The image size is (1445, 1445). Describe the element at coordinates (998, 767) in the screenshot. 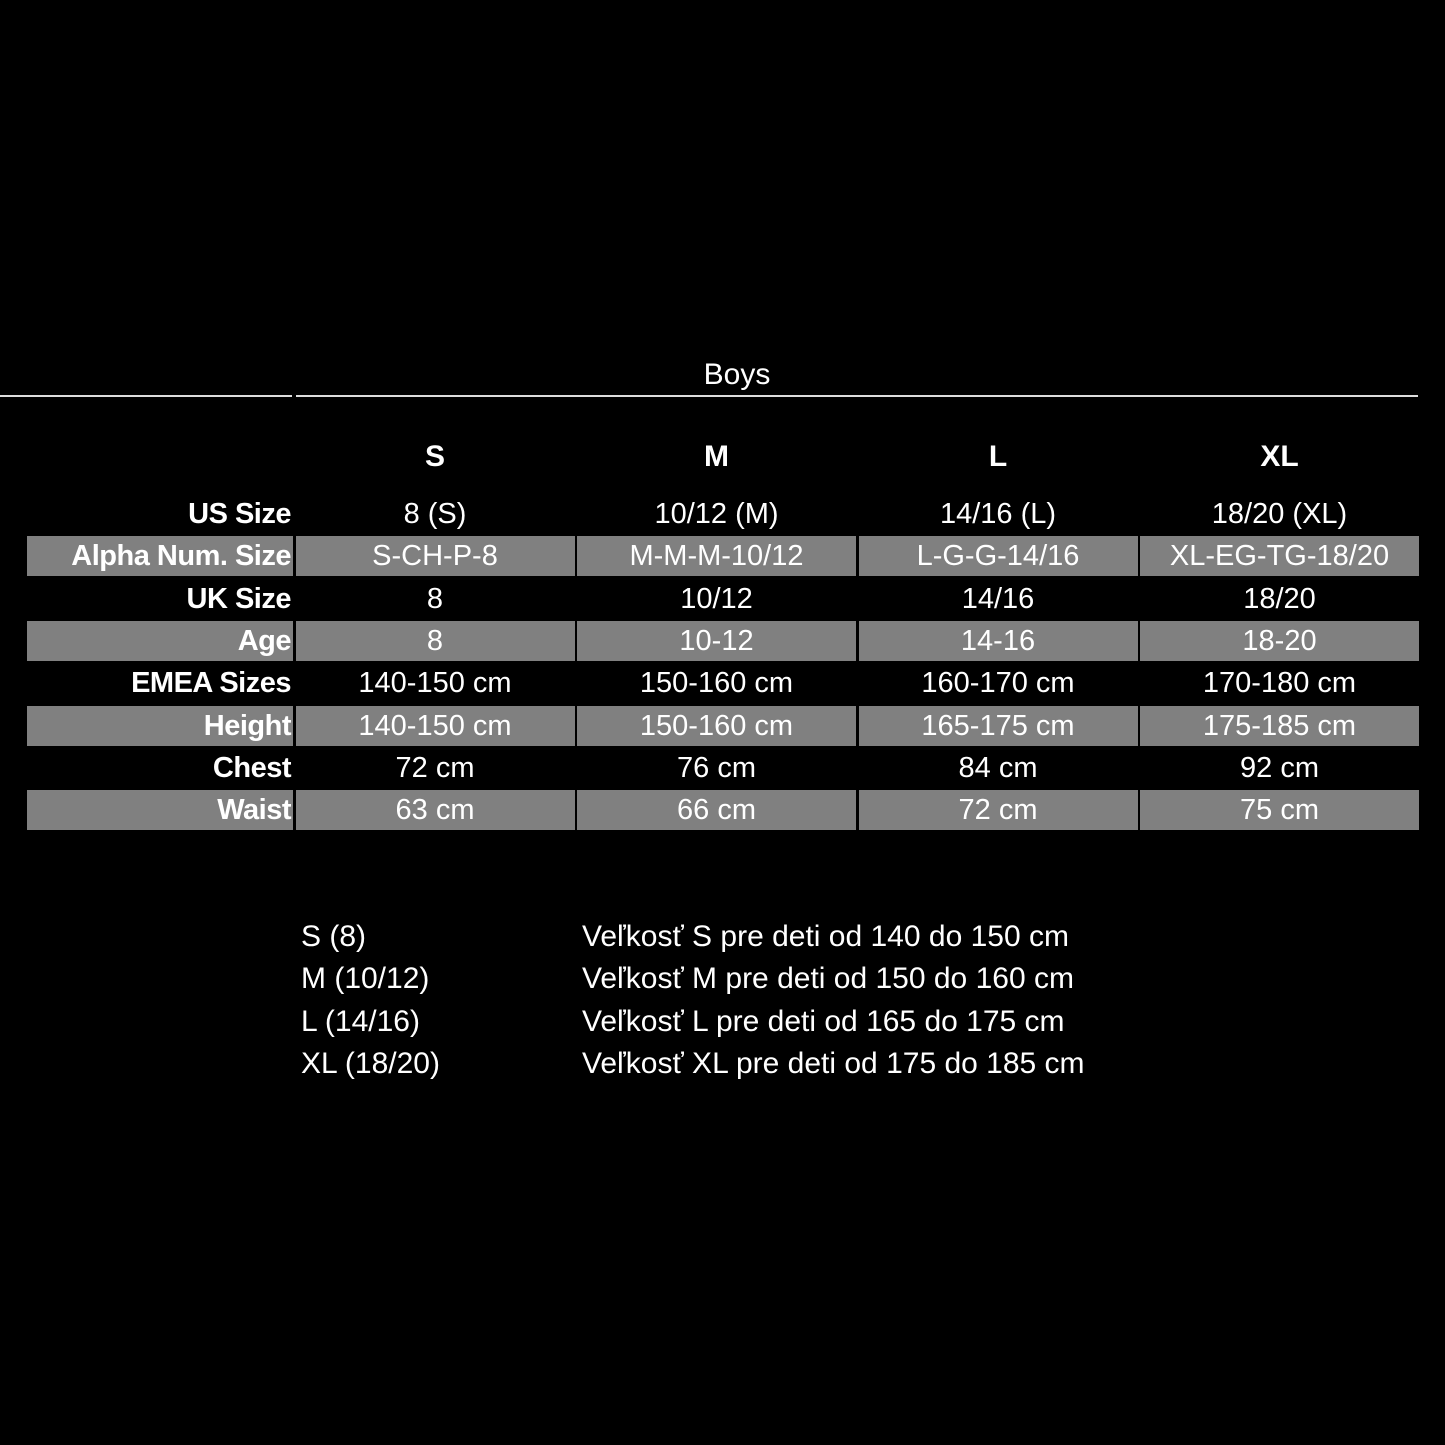

I see `table-cell: 84 cm` at that location.